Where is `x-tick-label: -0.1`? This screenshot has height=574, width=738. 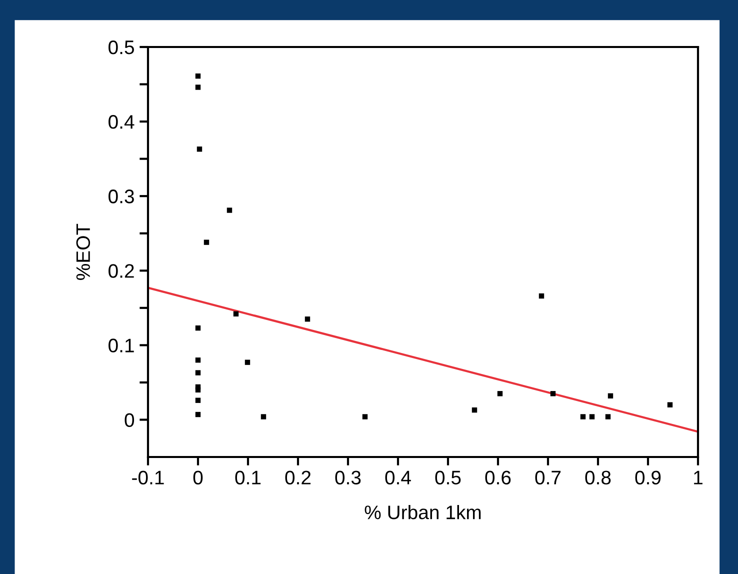
x-tick-label: -0.1 is located at coordinates (148, 477).